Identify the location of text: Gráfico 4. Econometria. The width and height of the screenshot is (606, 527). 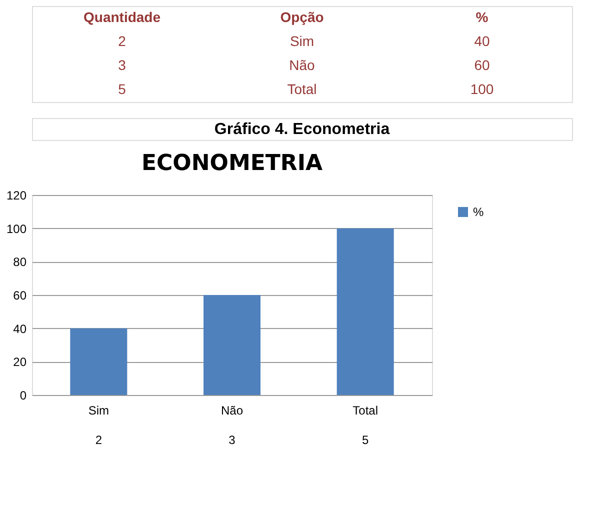
(302, 129).